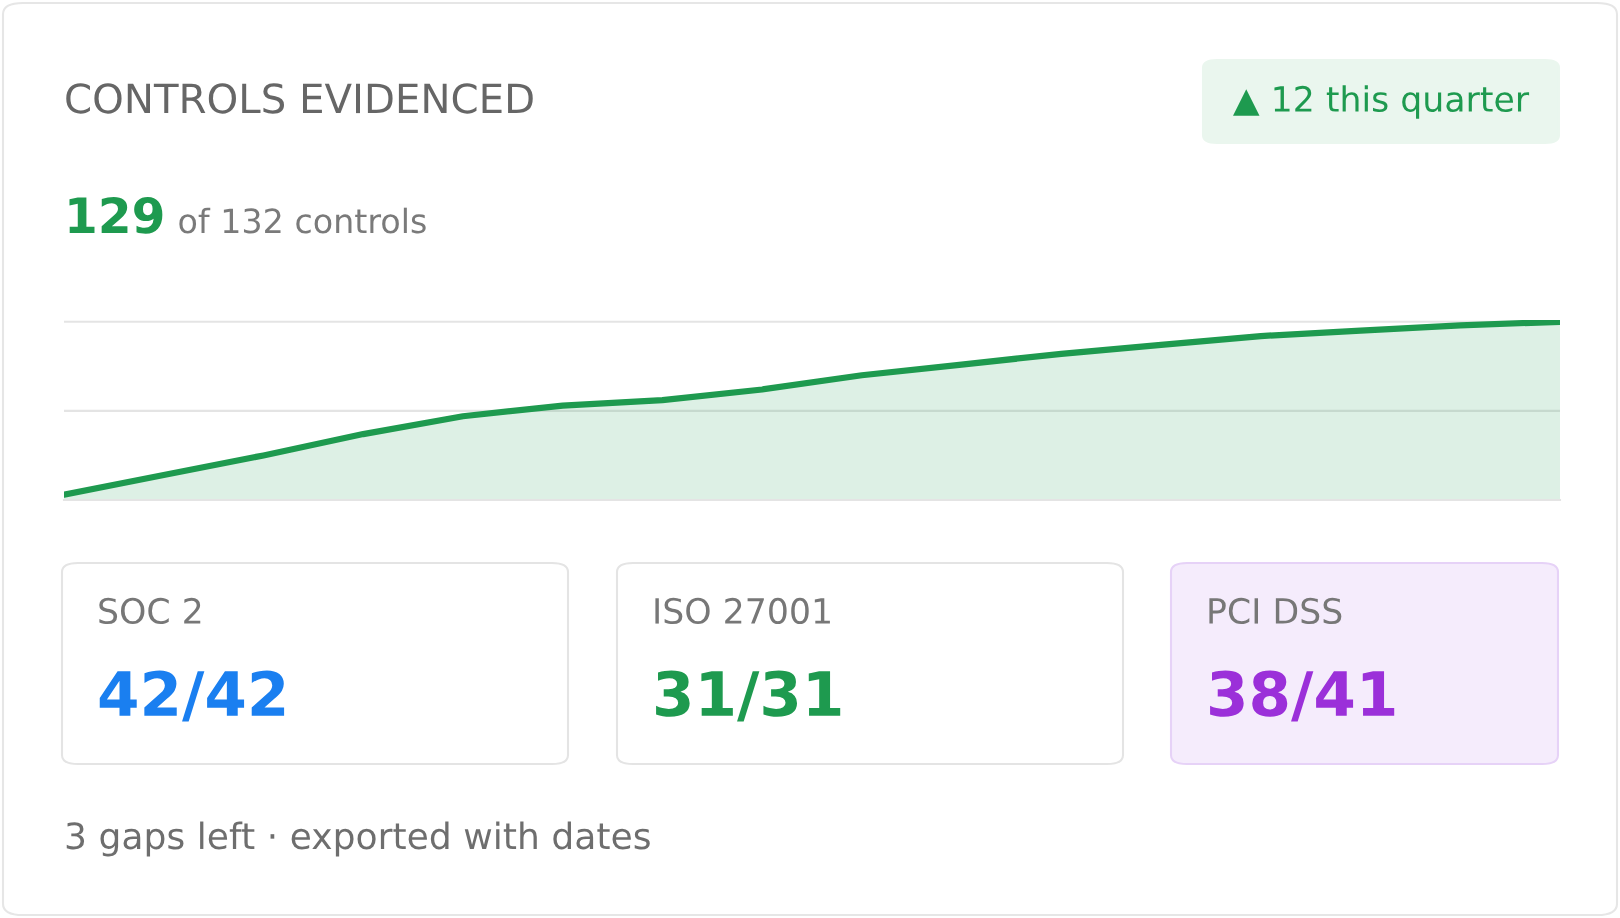  What do you see at coordinates (748, 696) in the screenshot?
I see `text: 31/31` at bounding box center [748, 696].